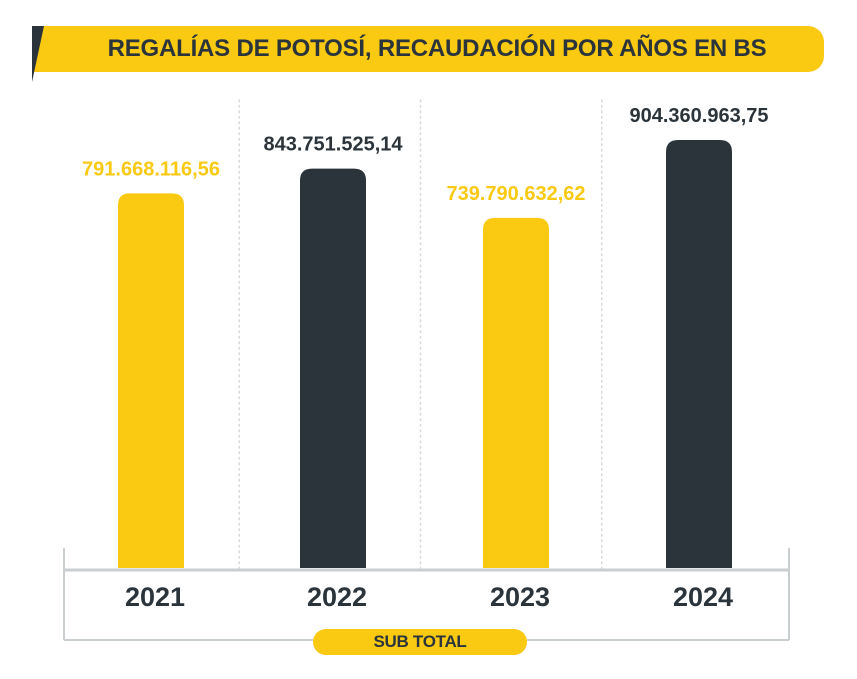 This screenshot has width=857, height=679. What do you see at coordinates (515, 194) in the screenshot?
I see `data-label-2023: 739.790.632,62` at bounding box center [515, 194].